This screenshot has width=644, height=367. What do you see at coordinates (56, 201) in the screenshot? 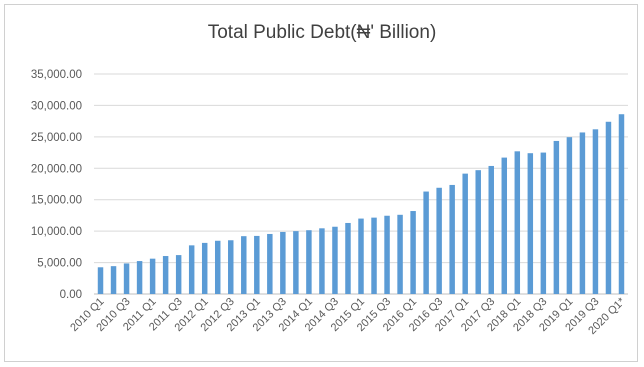
I see `y-tick-label: 15,000.00` at bounding box center [56, 201].